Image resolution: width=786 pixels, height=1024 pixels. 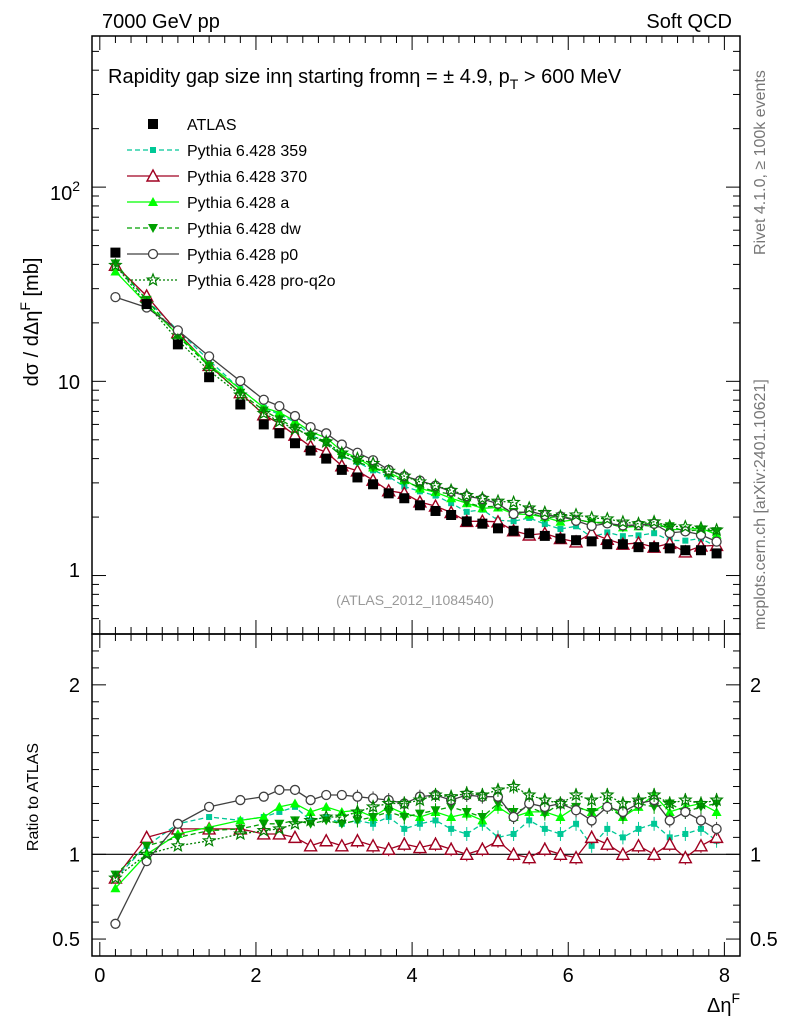 I want to click on legend-label: Pythia 6.428 p0, so click(x=242, y=255).